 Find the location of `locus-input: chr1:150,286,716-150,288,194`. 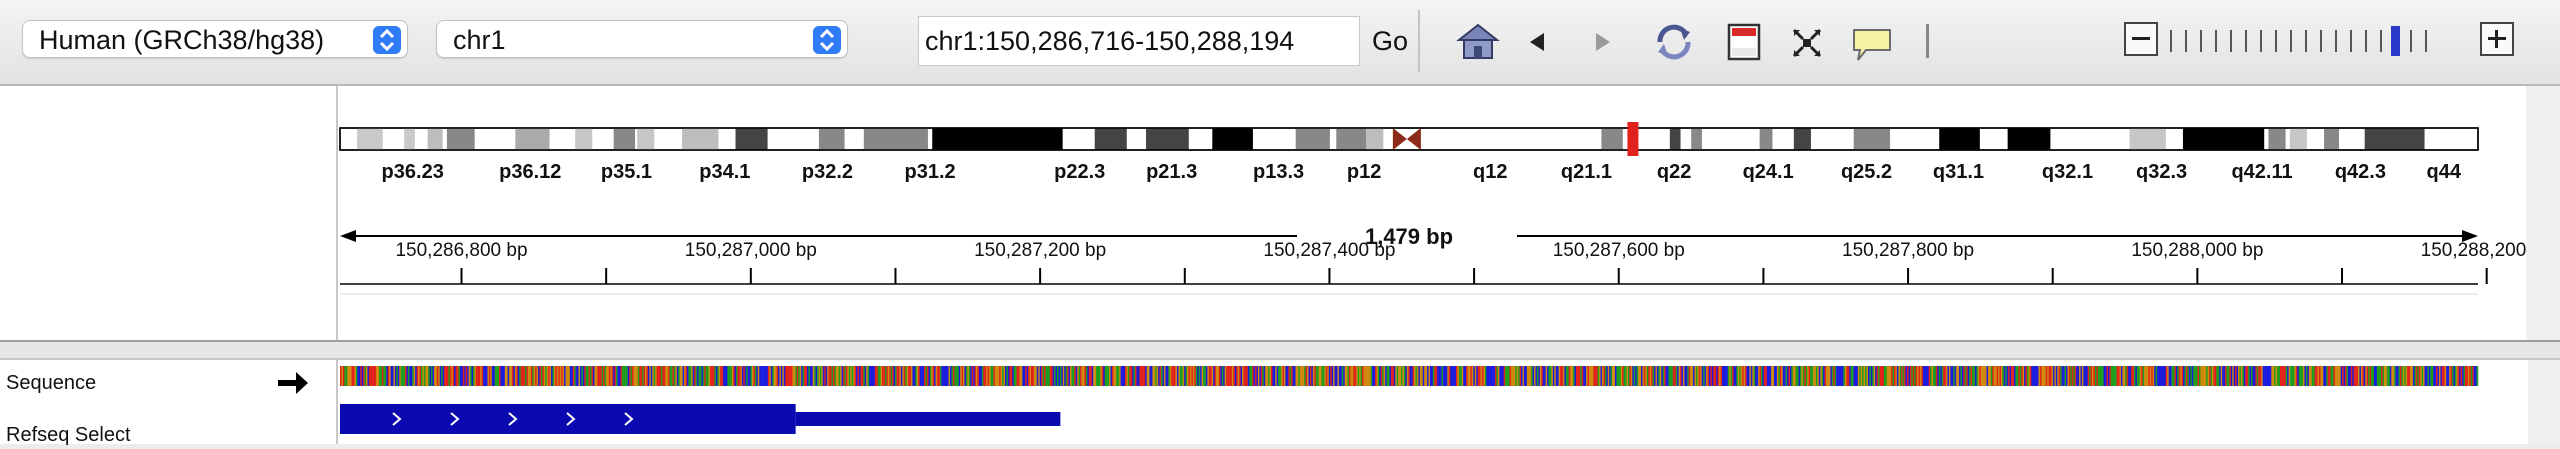

locus-input: chr1:150,286,716-150,288,194 is located at coordinates (1139, 41).